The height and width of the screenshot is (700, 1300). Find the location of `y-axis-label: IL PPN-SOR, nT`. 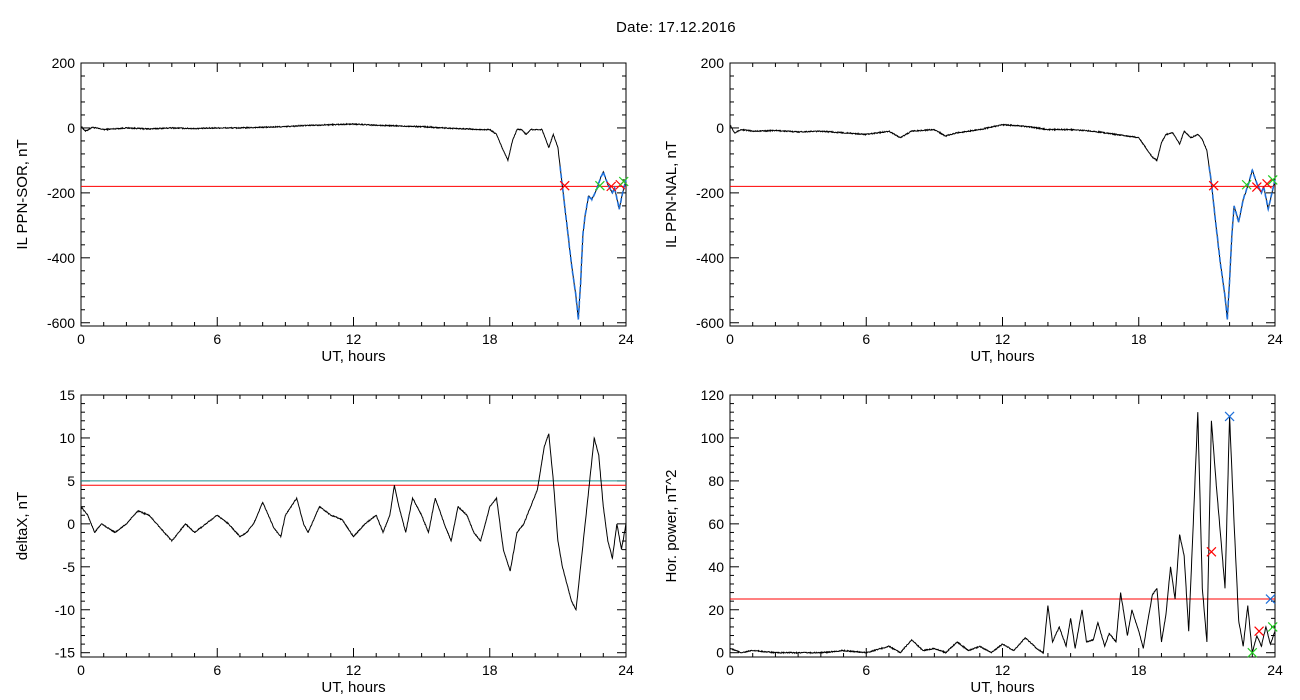

y-axis-label: IL PPN-SOR, nT is located at coordinates (22, 194).